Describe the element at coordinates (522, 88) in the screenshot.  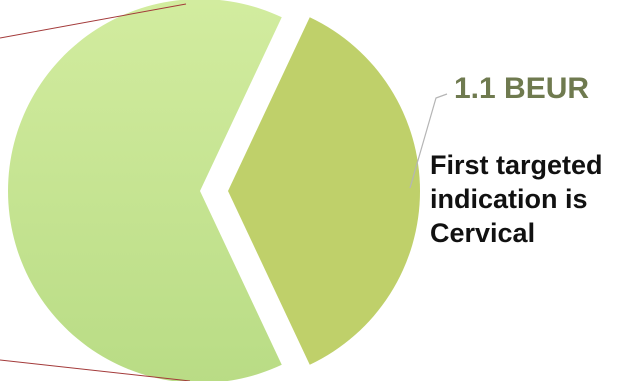
I see `slice-value-label: 1.1 BEUR` at that location.